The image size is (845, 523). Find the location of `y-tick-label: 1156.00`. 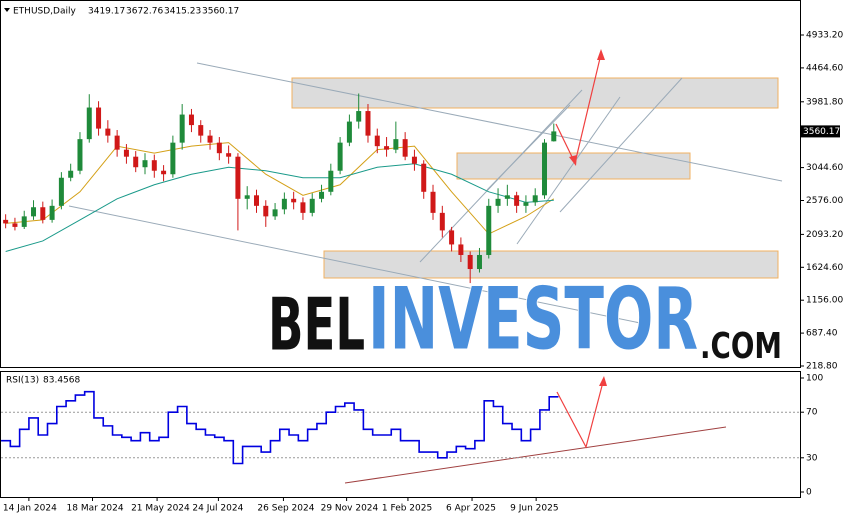

y-tick-label: 1156.00 is located at coordinates (824, 301).